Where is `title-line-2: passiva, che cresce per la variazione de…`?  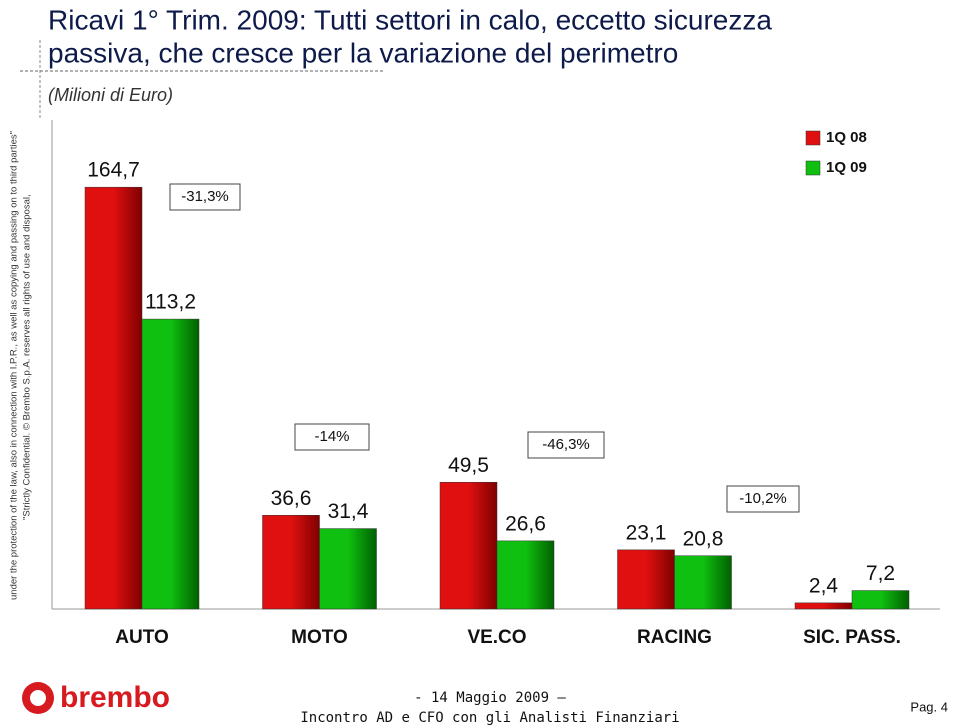
title-line-2: passiva, che cresce per la variazione de… is located at coordinates (363, 52).